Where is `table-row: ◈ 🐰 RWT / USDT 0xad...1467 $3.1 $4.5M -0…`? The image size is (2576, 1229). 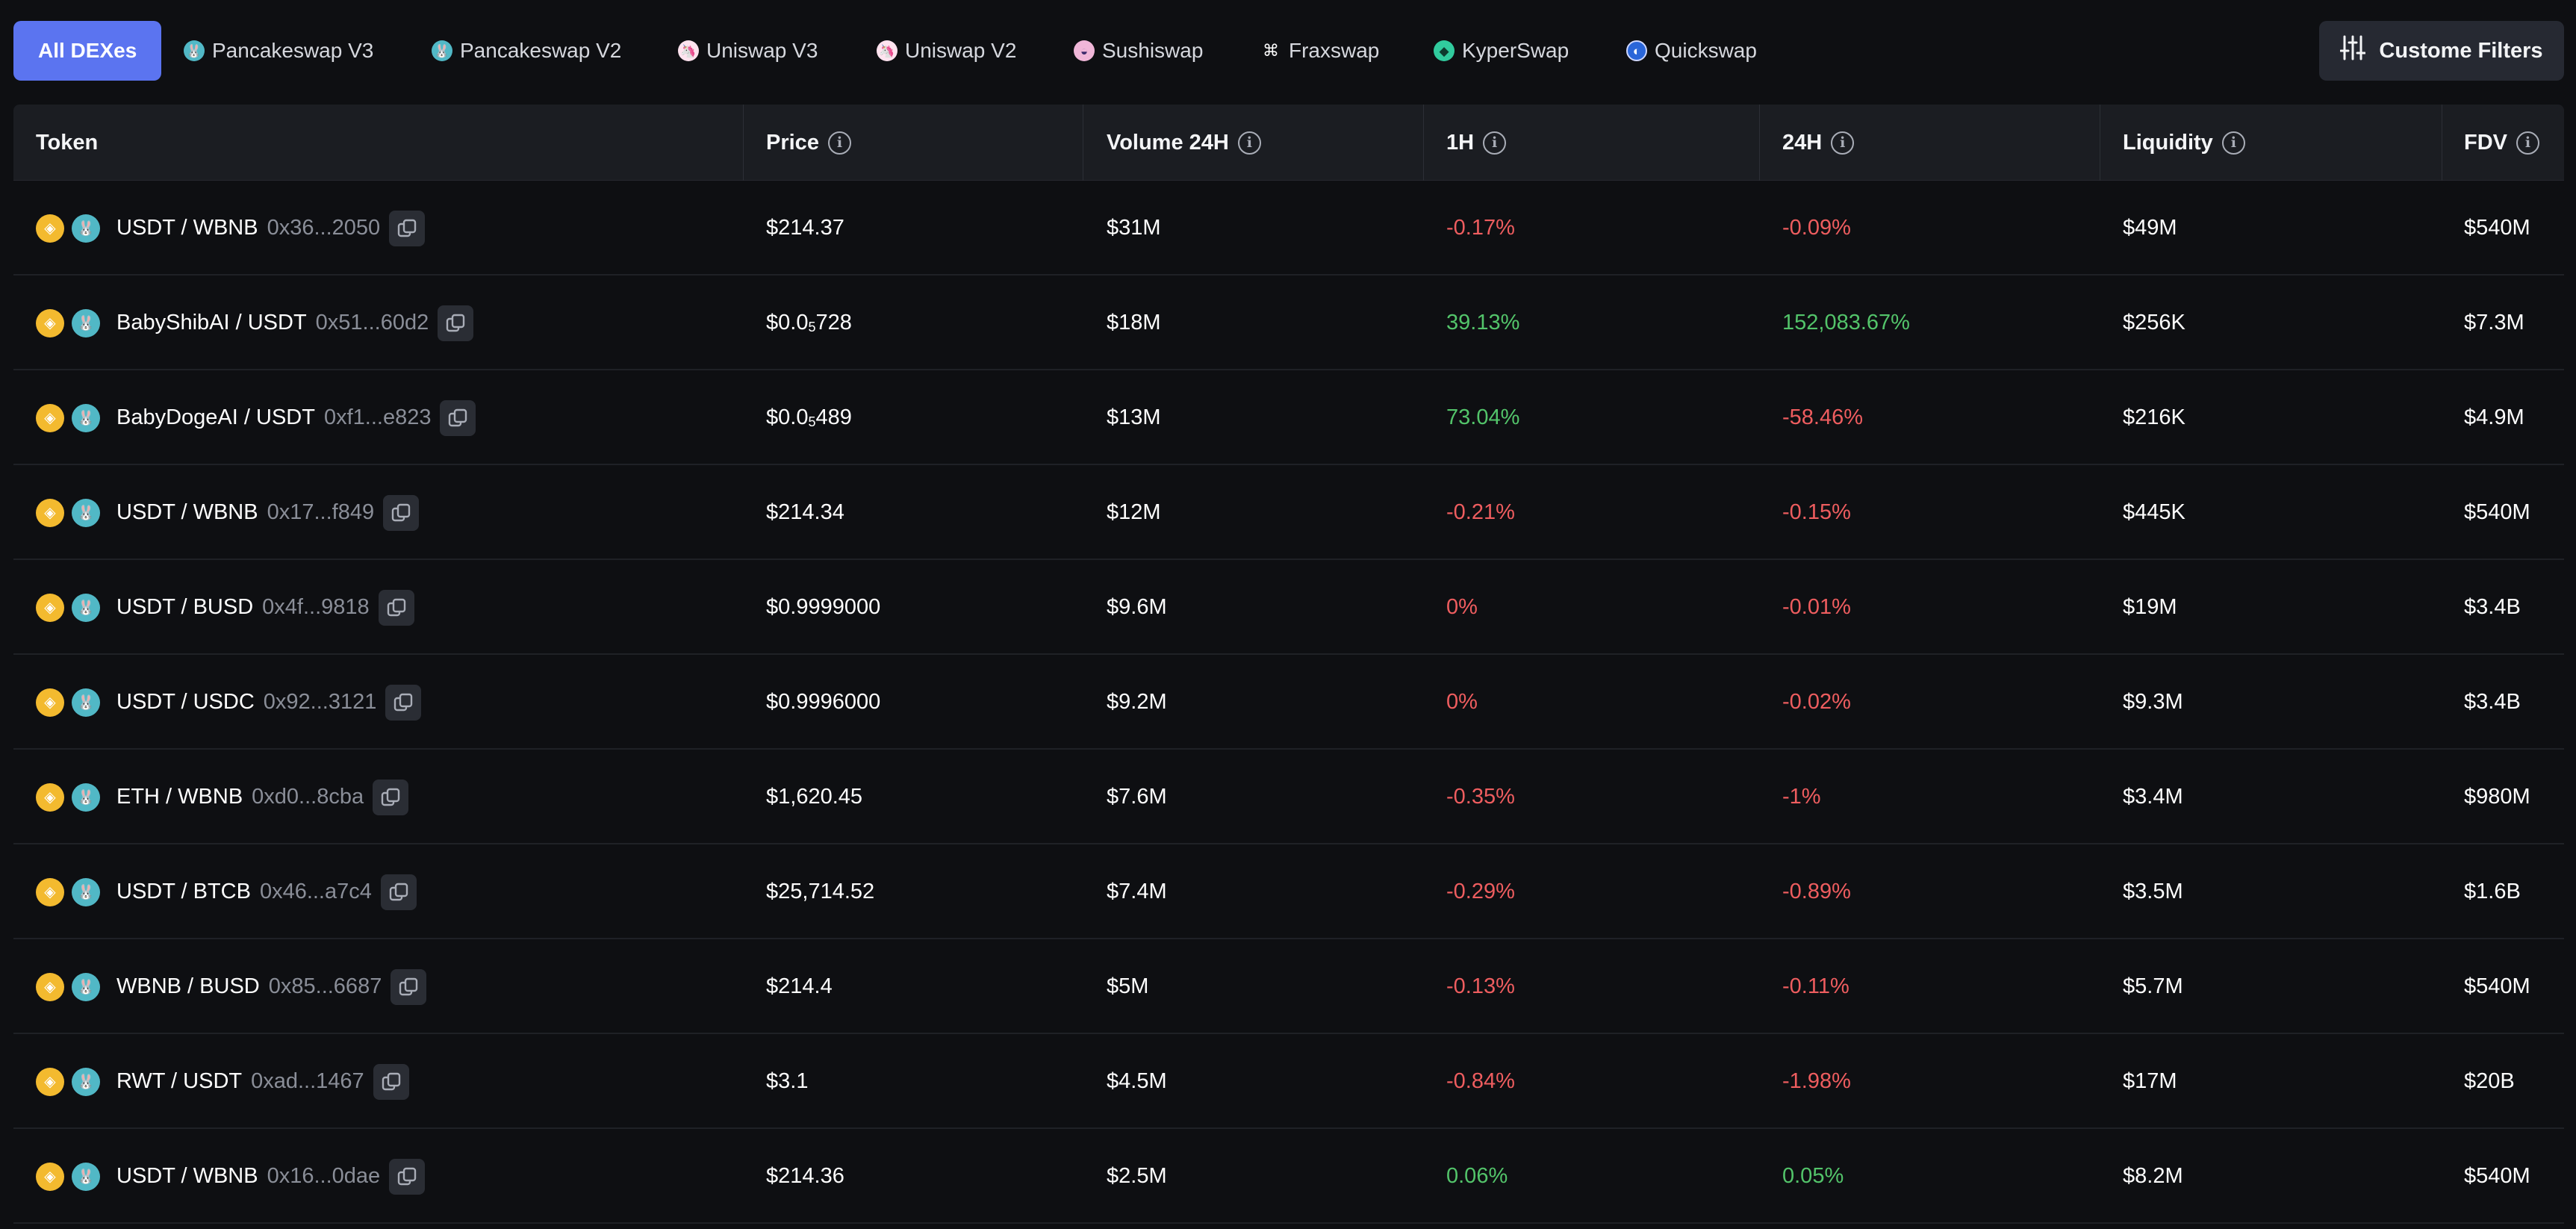
table-row: ◈ 🐰 RWT / USDT 0xad...1467 $3.1 $4.5M -0… is located at coordinates (1288, 1081).